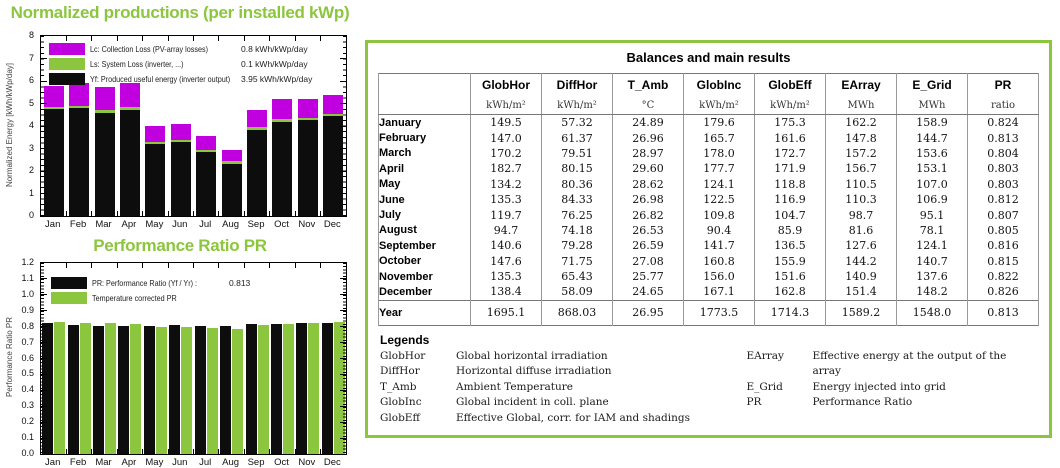 The image size is (1060, 468). Describe the element at coordinates (424, 215) in the screenshot. I see `table-cell: July` at that location.